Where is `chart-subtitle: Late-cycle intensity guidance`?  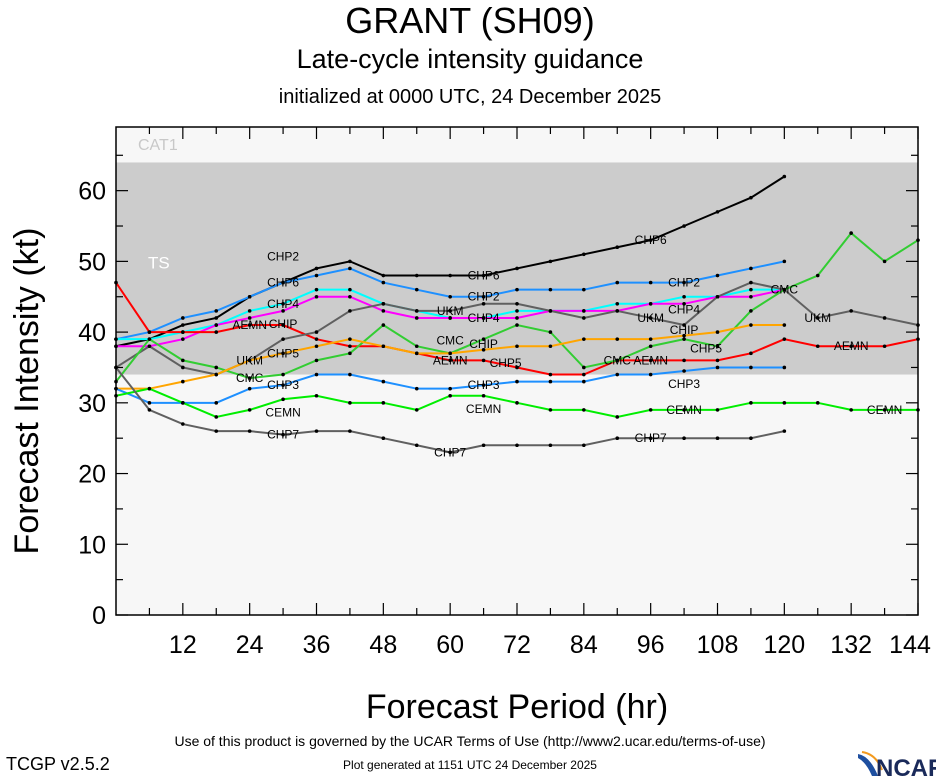 chart-subtitle: Late-cycle intensity guidance is located at coordinates (470, 59).